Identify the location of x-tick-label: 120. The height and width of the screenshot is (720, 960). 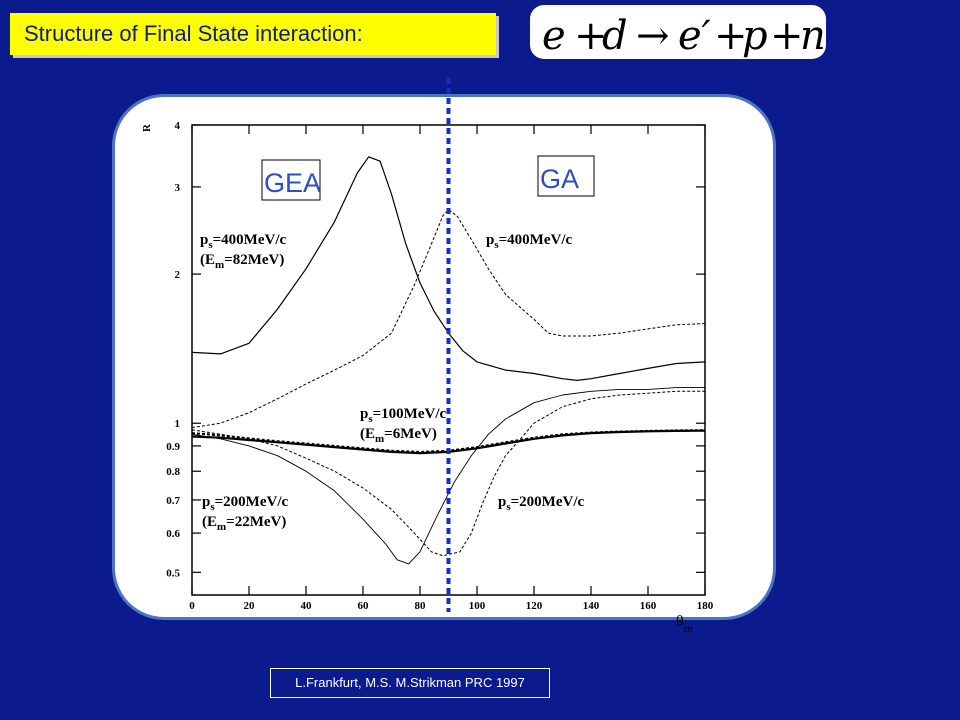
(534, 606).